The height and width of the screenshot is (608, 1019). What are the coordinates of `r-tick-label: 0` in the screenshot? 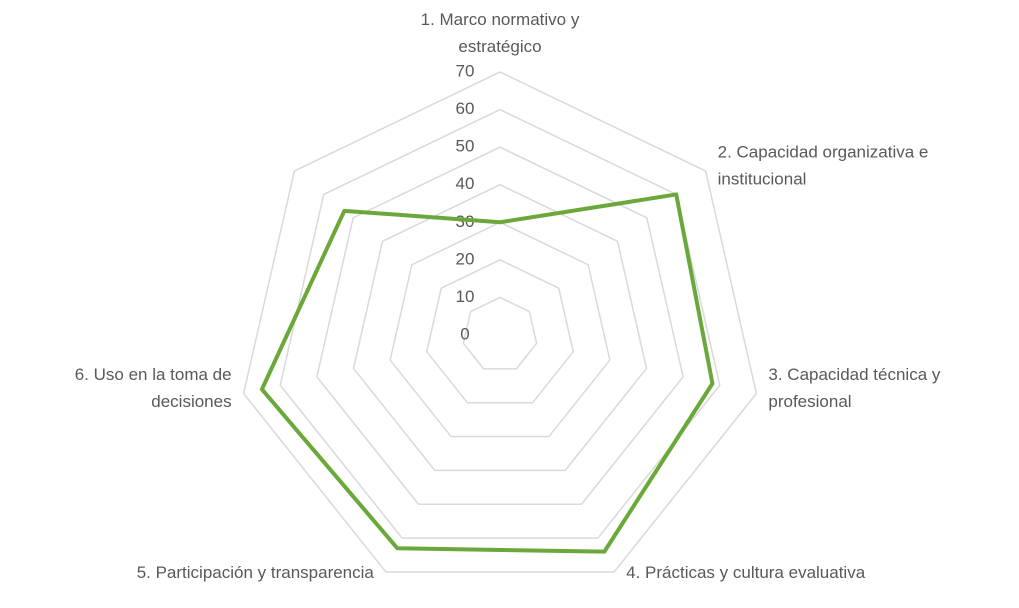 It's located at (464, 333).